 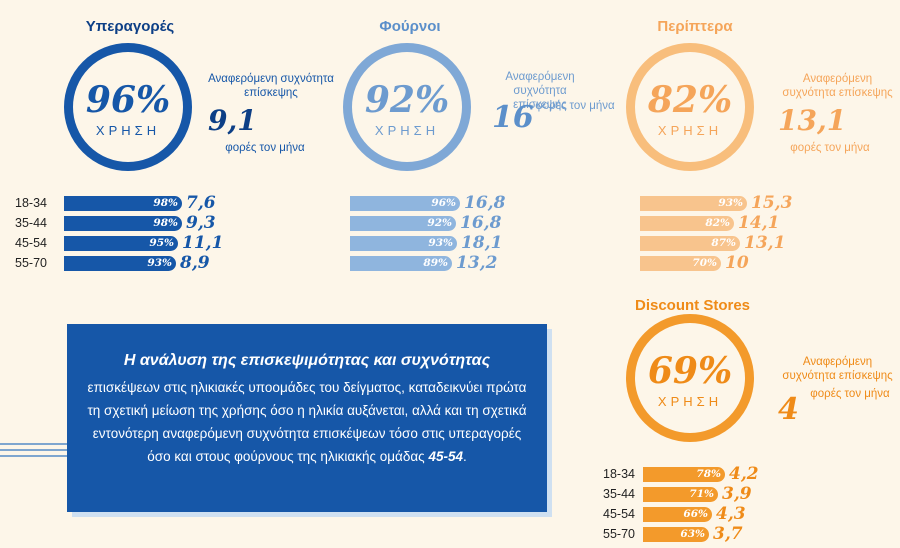 I want to click on usage-bar-percent: 63%, so click(x=692, y=534).